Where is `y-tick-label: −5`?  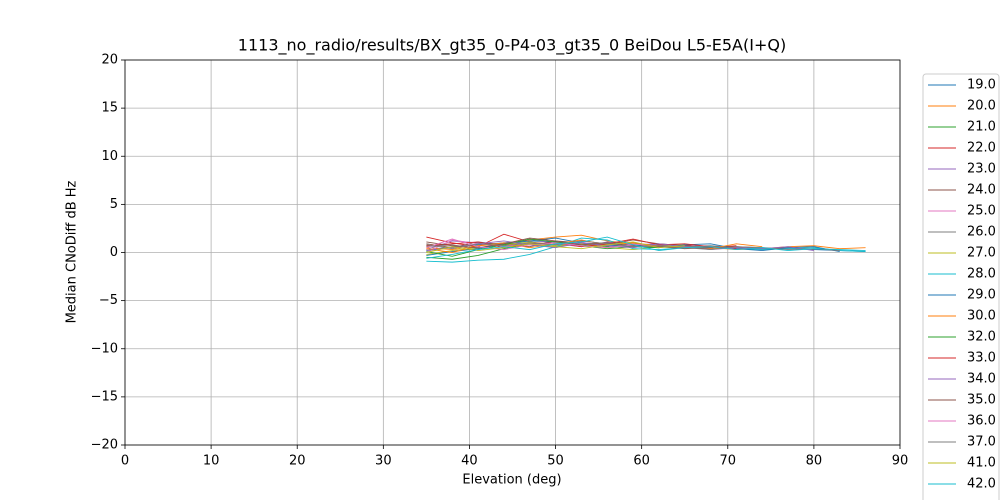
y-tick-label: −5 is located at coordinates (108, 300).